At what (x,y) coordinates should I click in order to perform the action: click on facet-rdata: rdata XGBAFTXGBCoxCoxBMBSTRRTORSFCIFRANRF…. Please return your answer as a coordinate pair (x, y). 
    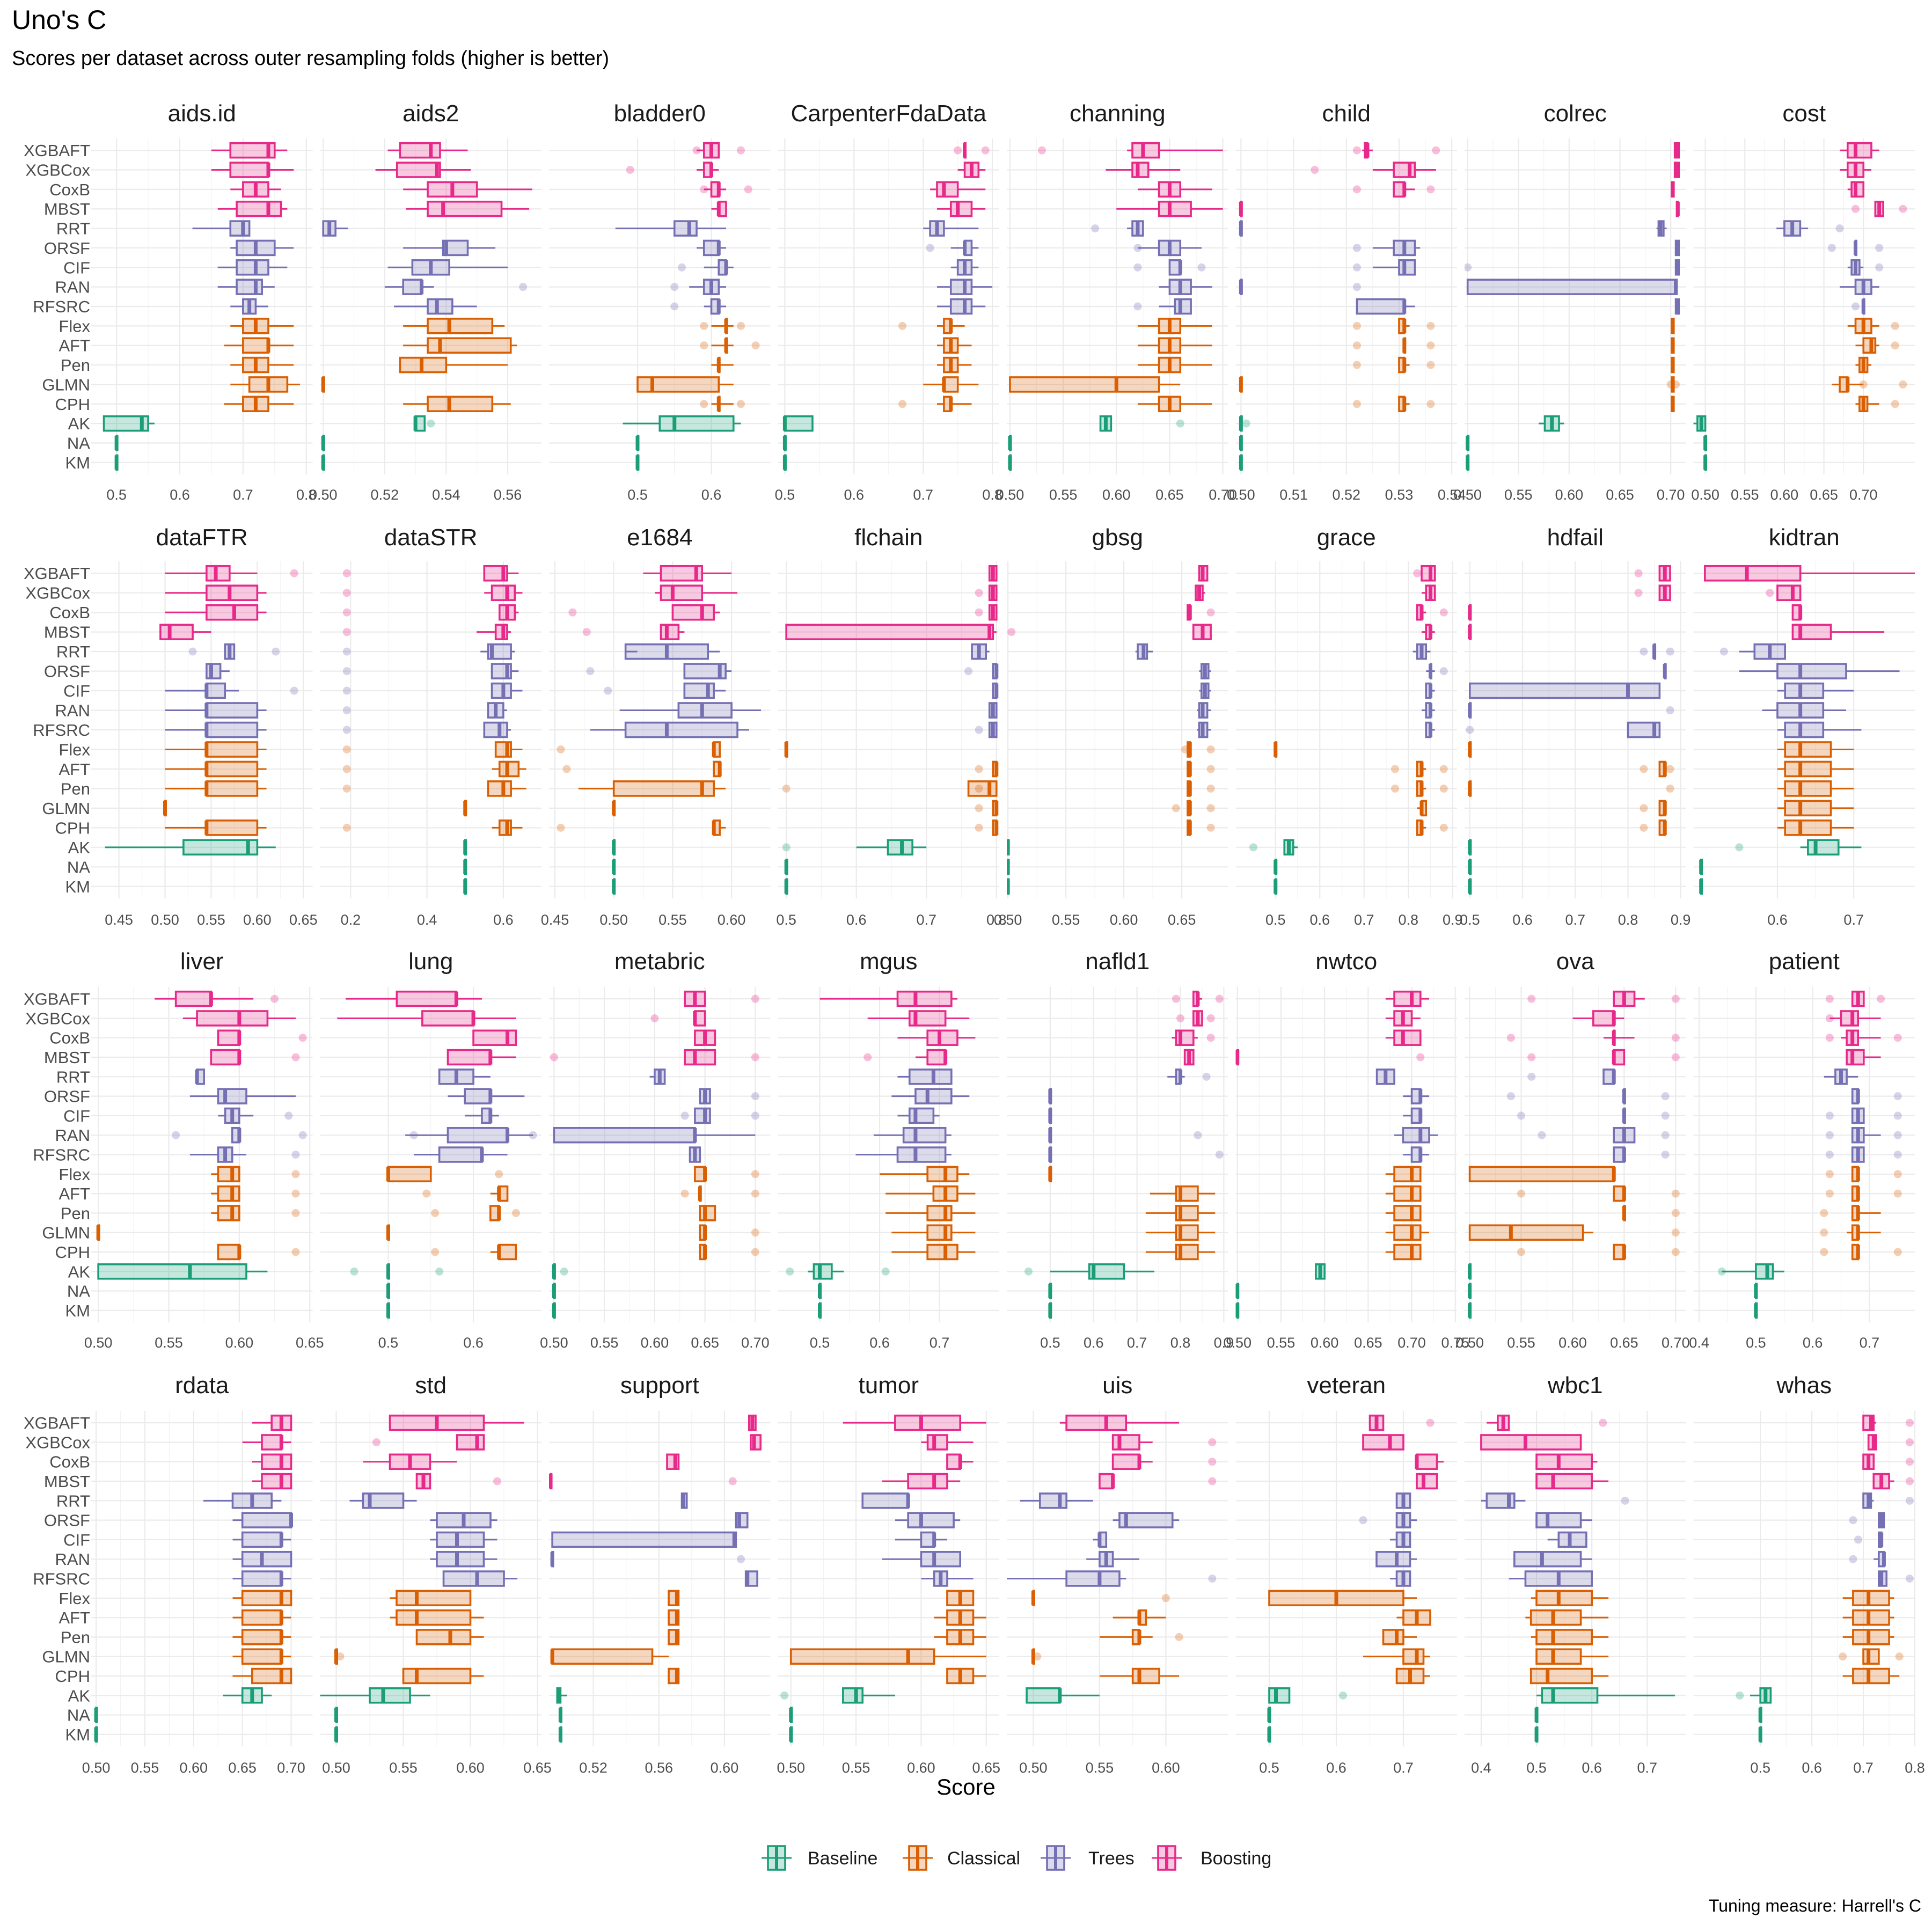
    Looking at the image, I should click on (168, 1574).